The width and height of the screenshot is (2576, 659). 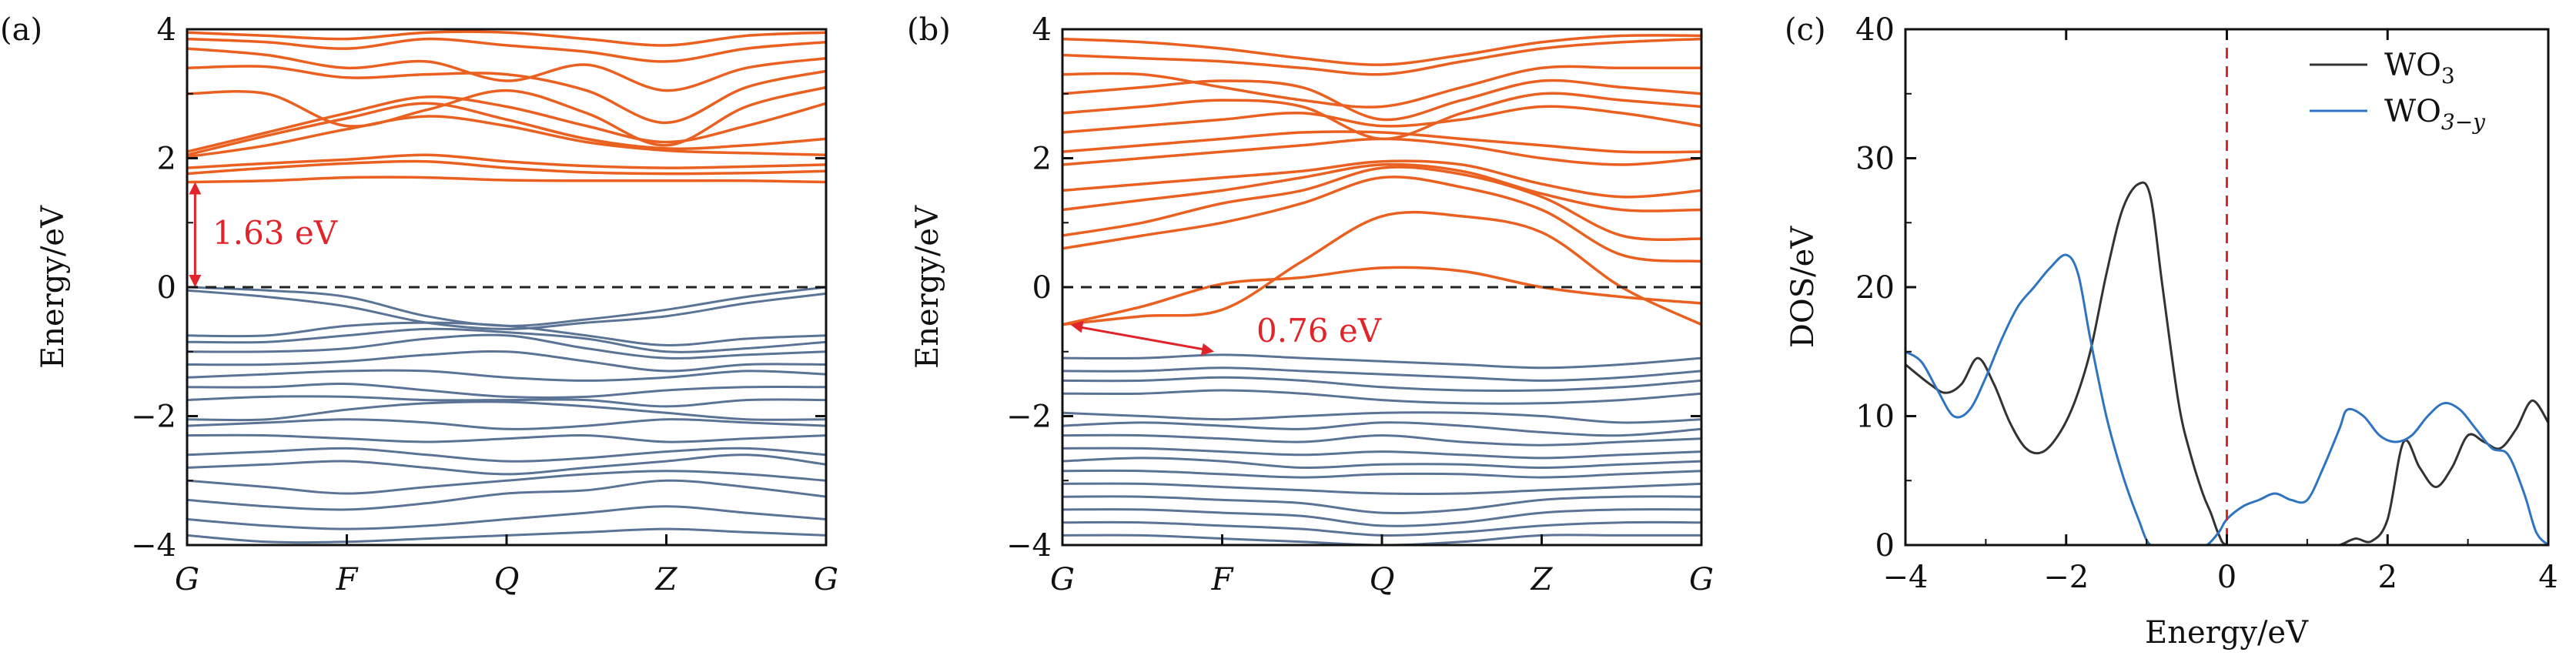 What do you see at coordinates (1906, 577) in the screenshot?
I see `x-tick-label-c-0: −4` at bounding box center [1906, 577].